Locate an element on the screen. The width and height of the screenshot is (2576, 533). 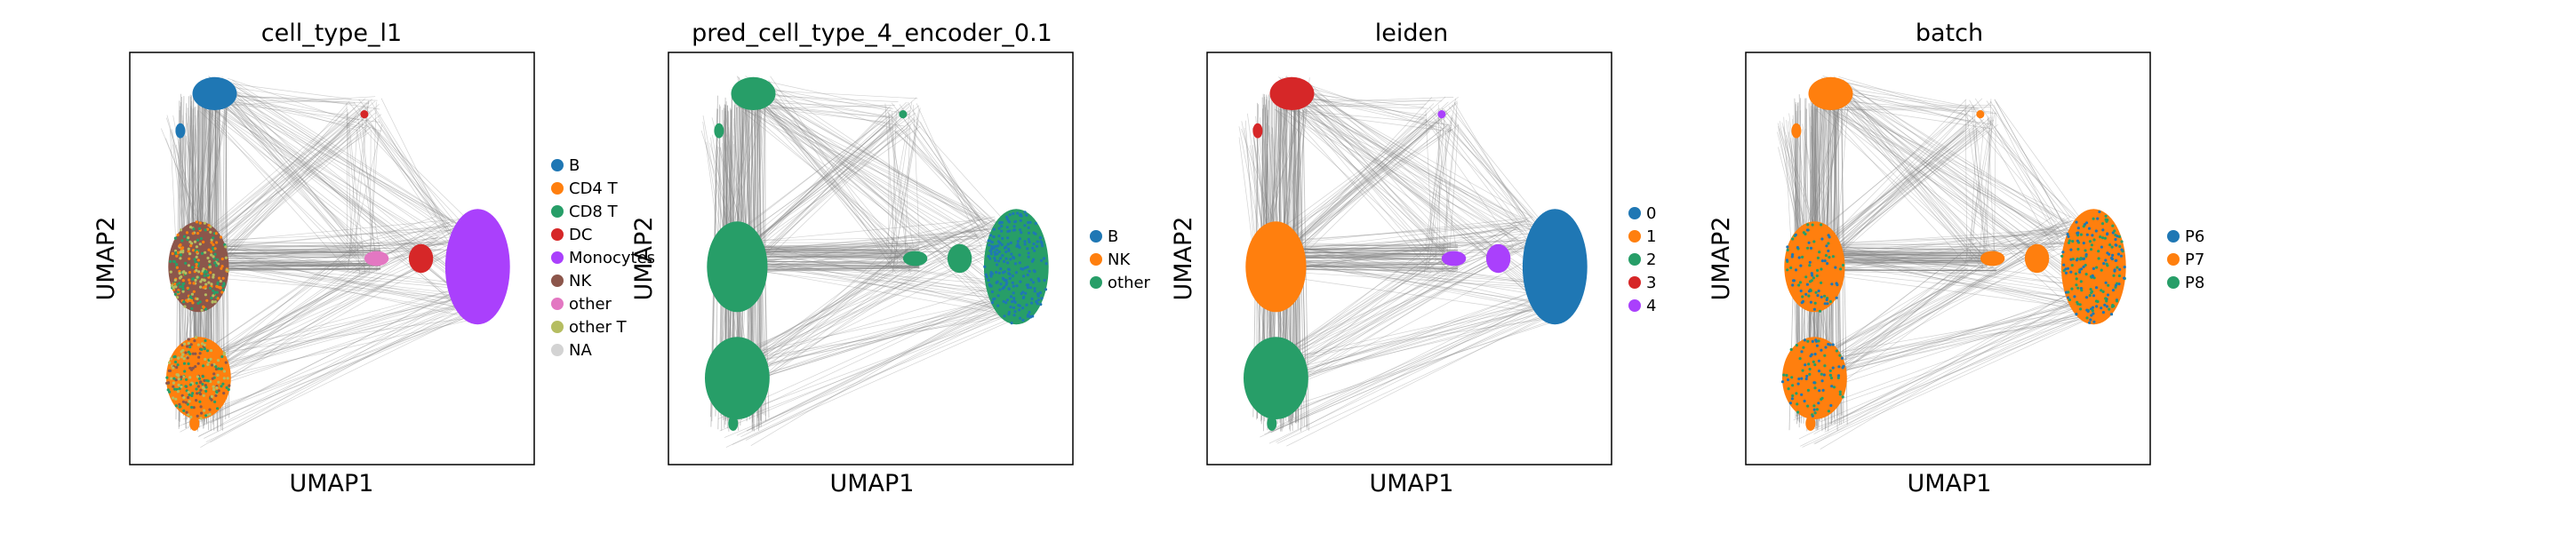
panel-title: batch is located at coordinates (1949, 33).